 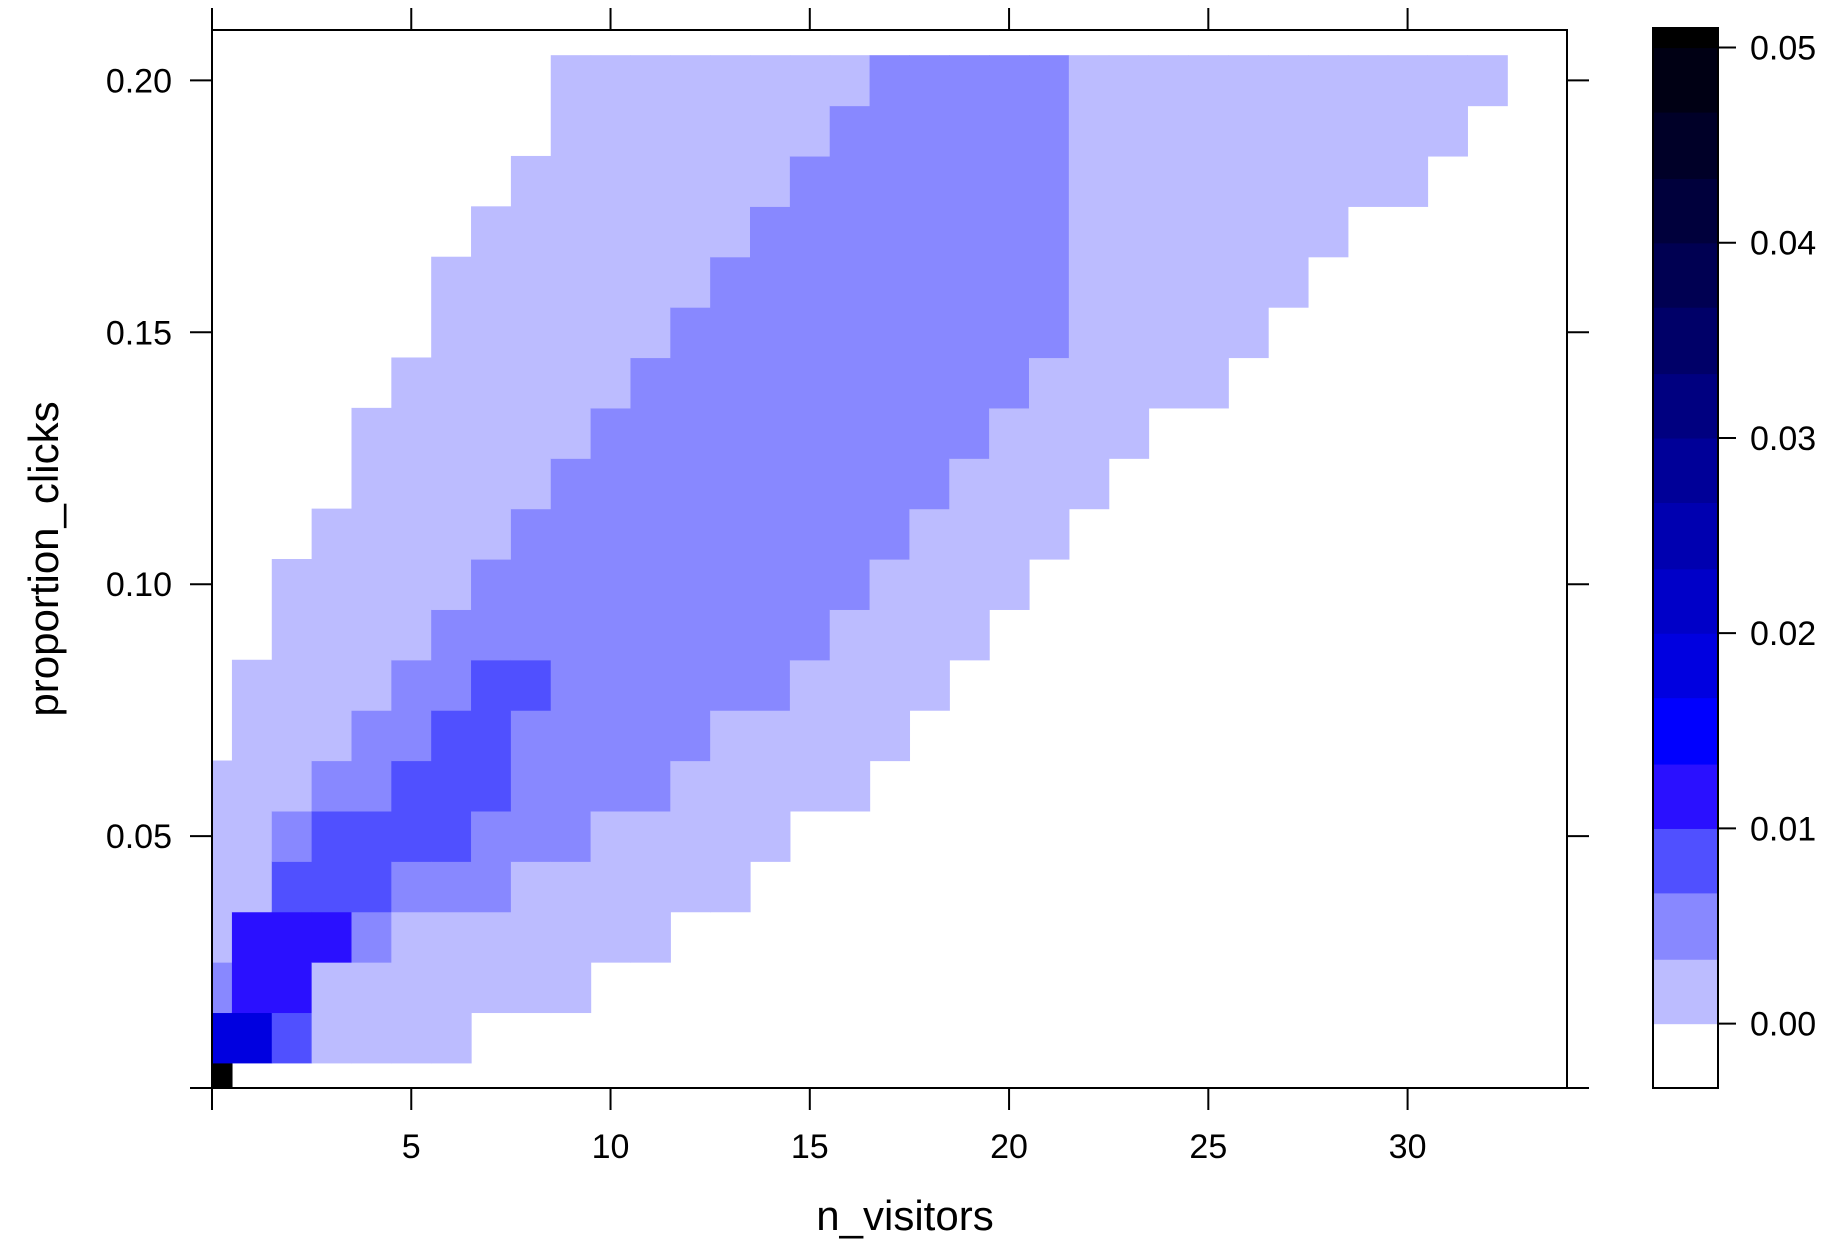 I want to click on y-tick-label: 0.20, so click(x=139, y=81).